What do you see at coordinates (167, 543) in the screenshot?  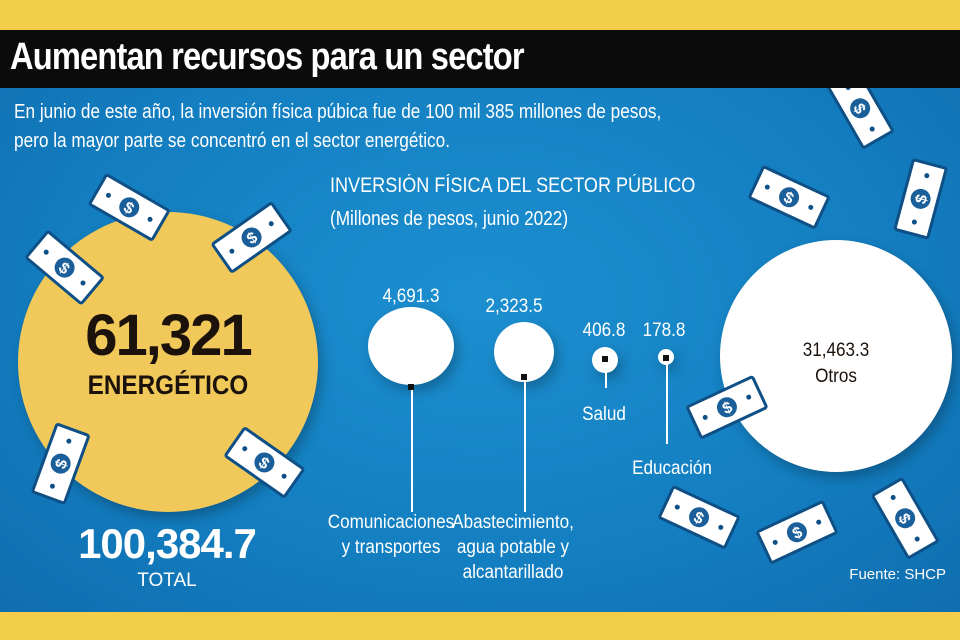 I see `total-value: 100,384.7` at bounding box center [167, 543].